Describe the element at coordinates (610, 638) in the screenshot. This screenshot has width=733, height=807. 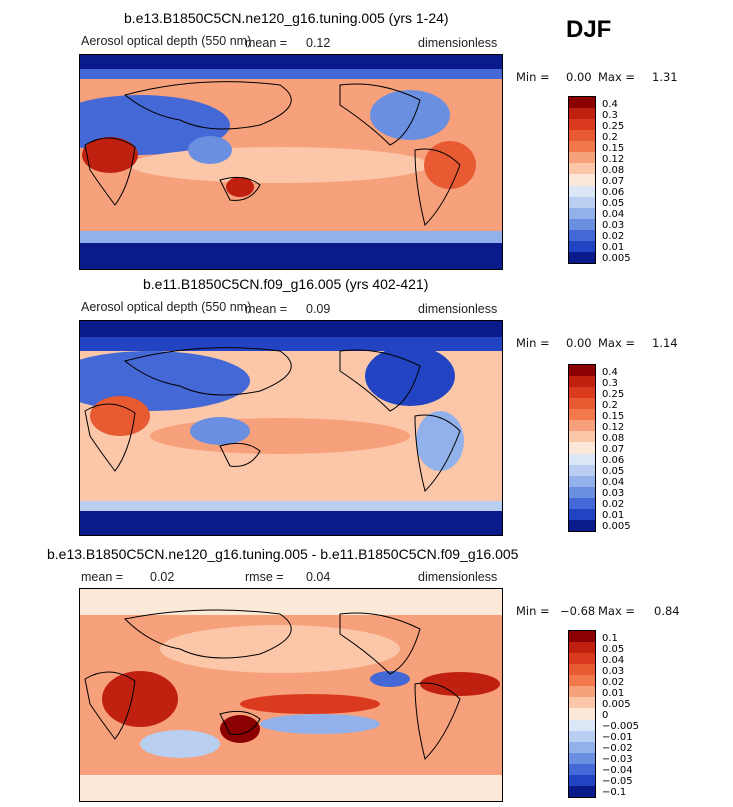
I see `colorbar-level-label: 0.1` at that location.